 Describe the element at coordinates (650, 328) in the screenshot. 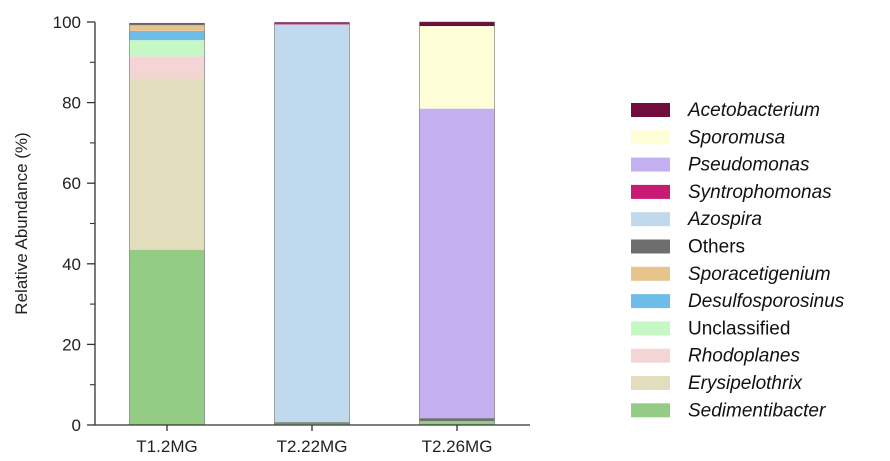

I see `legend-swatch-unclassified` at that location.